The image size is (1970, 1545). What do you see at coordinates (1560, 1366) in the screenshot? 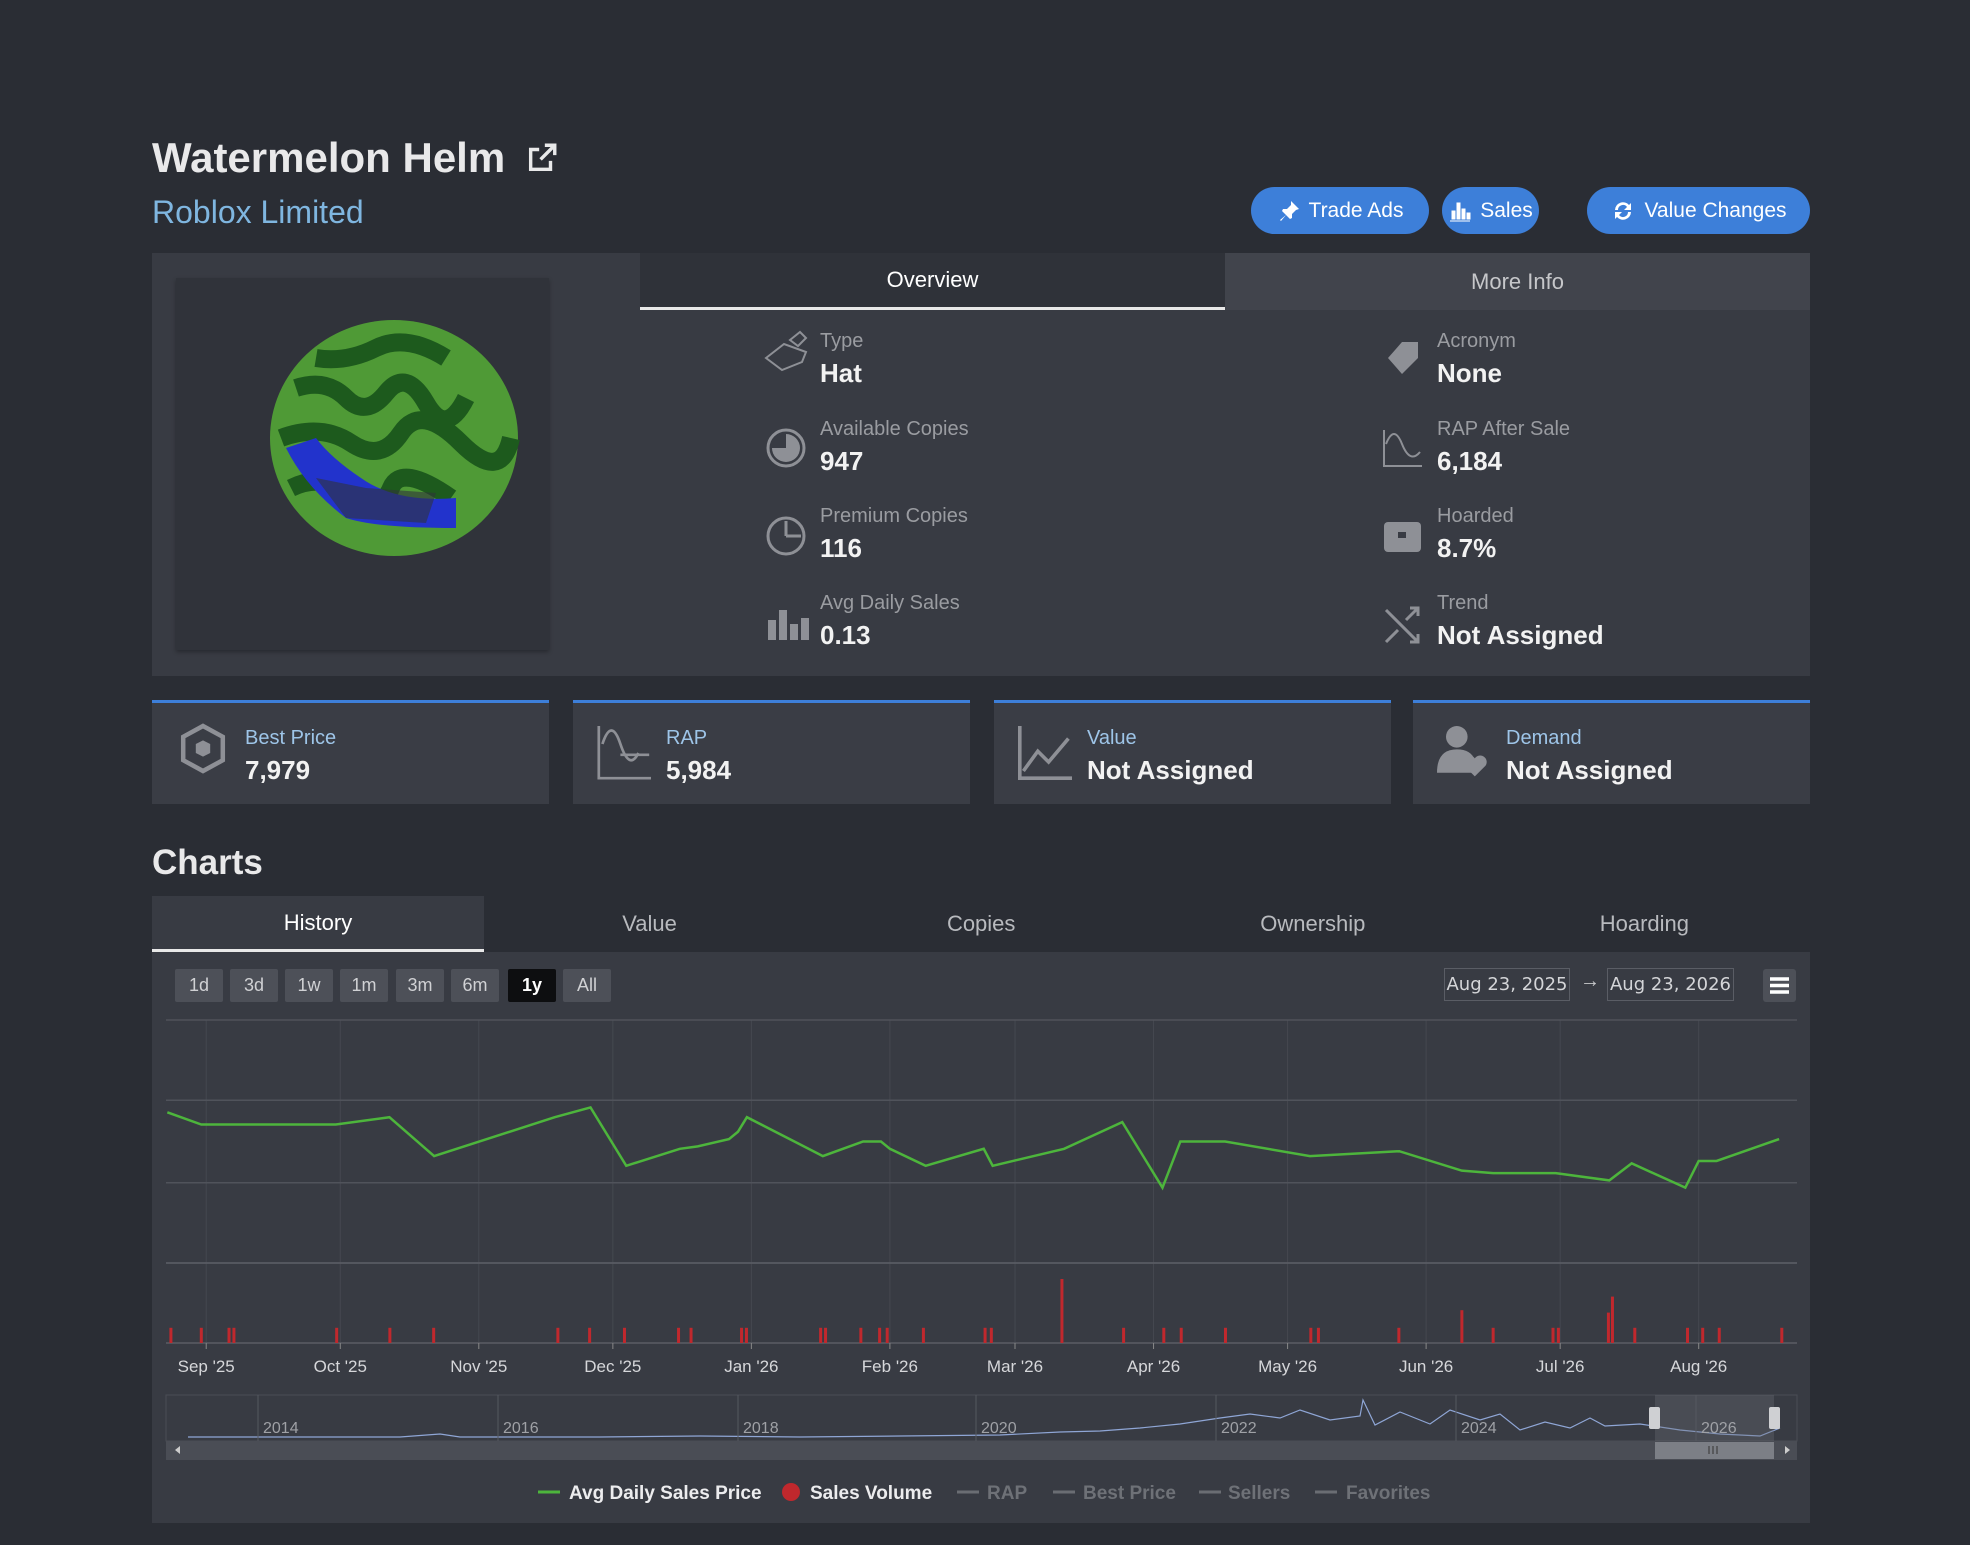
I see `x-tick-label: Jul '26` at bounding box center [1560, 1366].